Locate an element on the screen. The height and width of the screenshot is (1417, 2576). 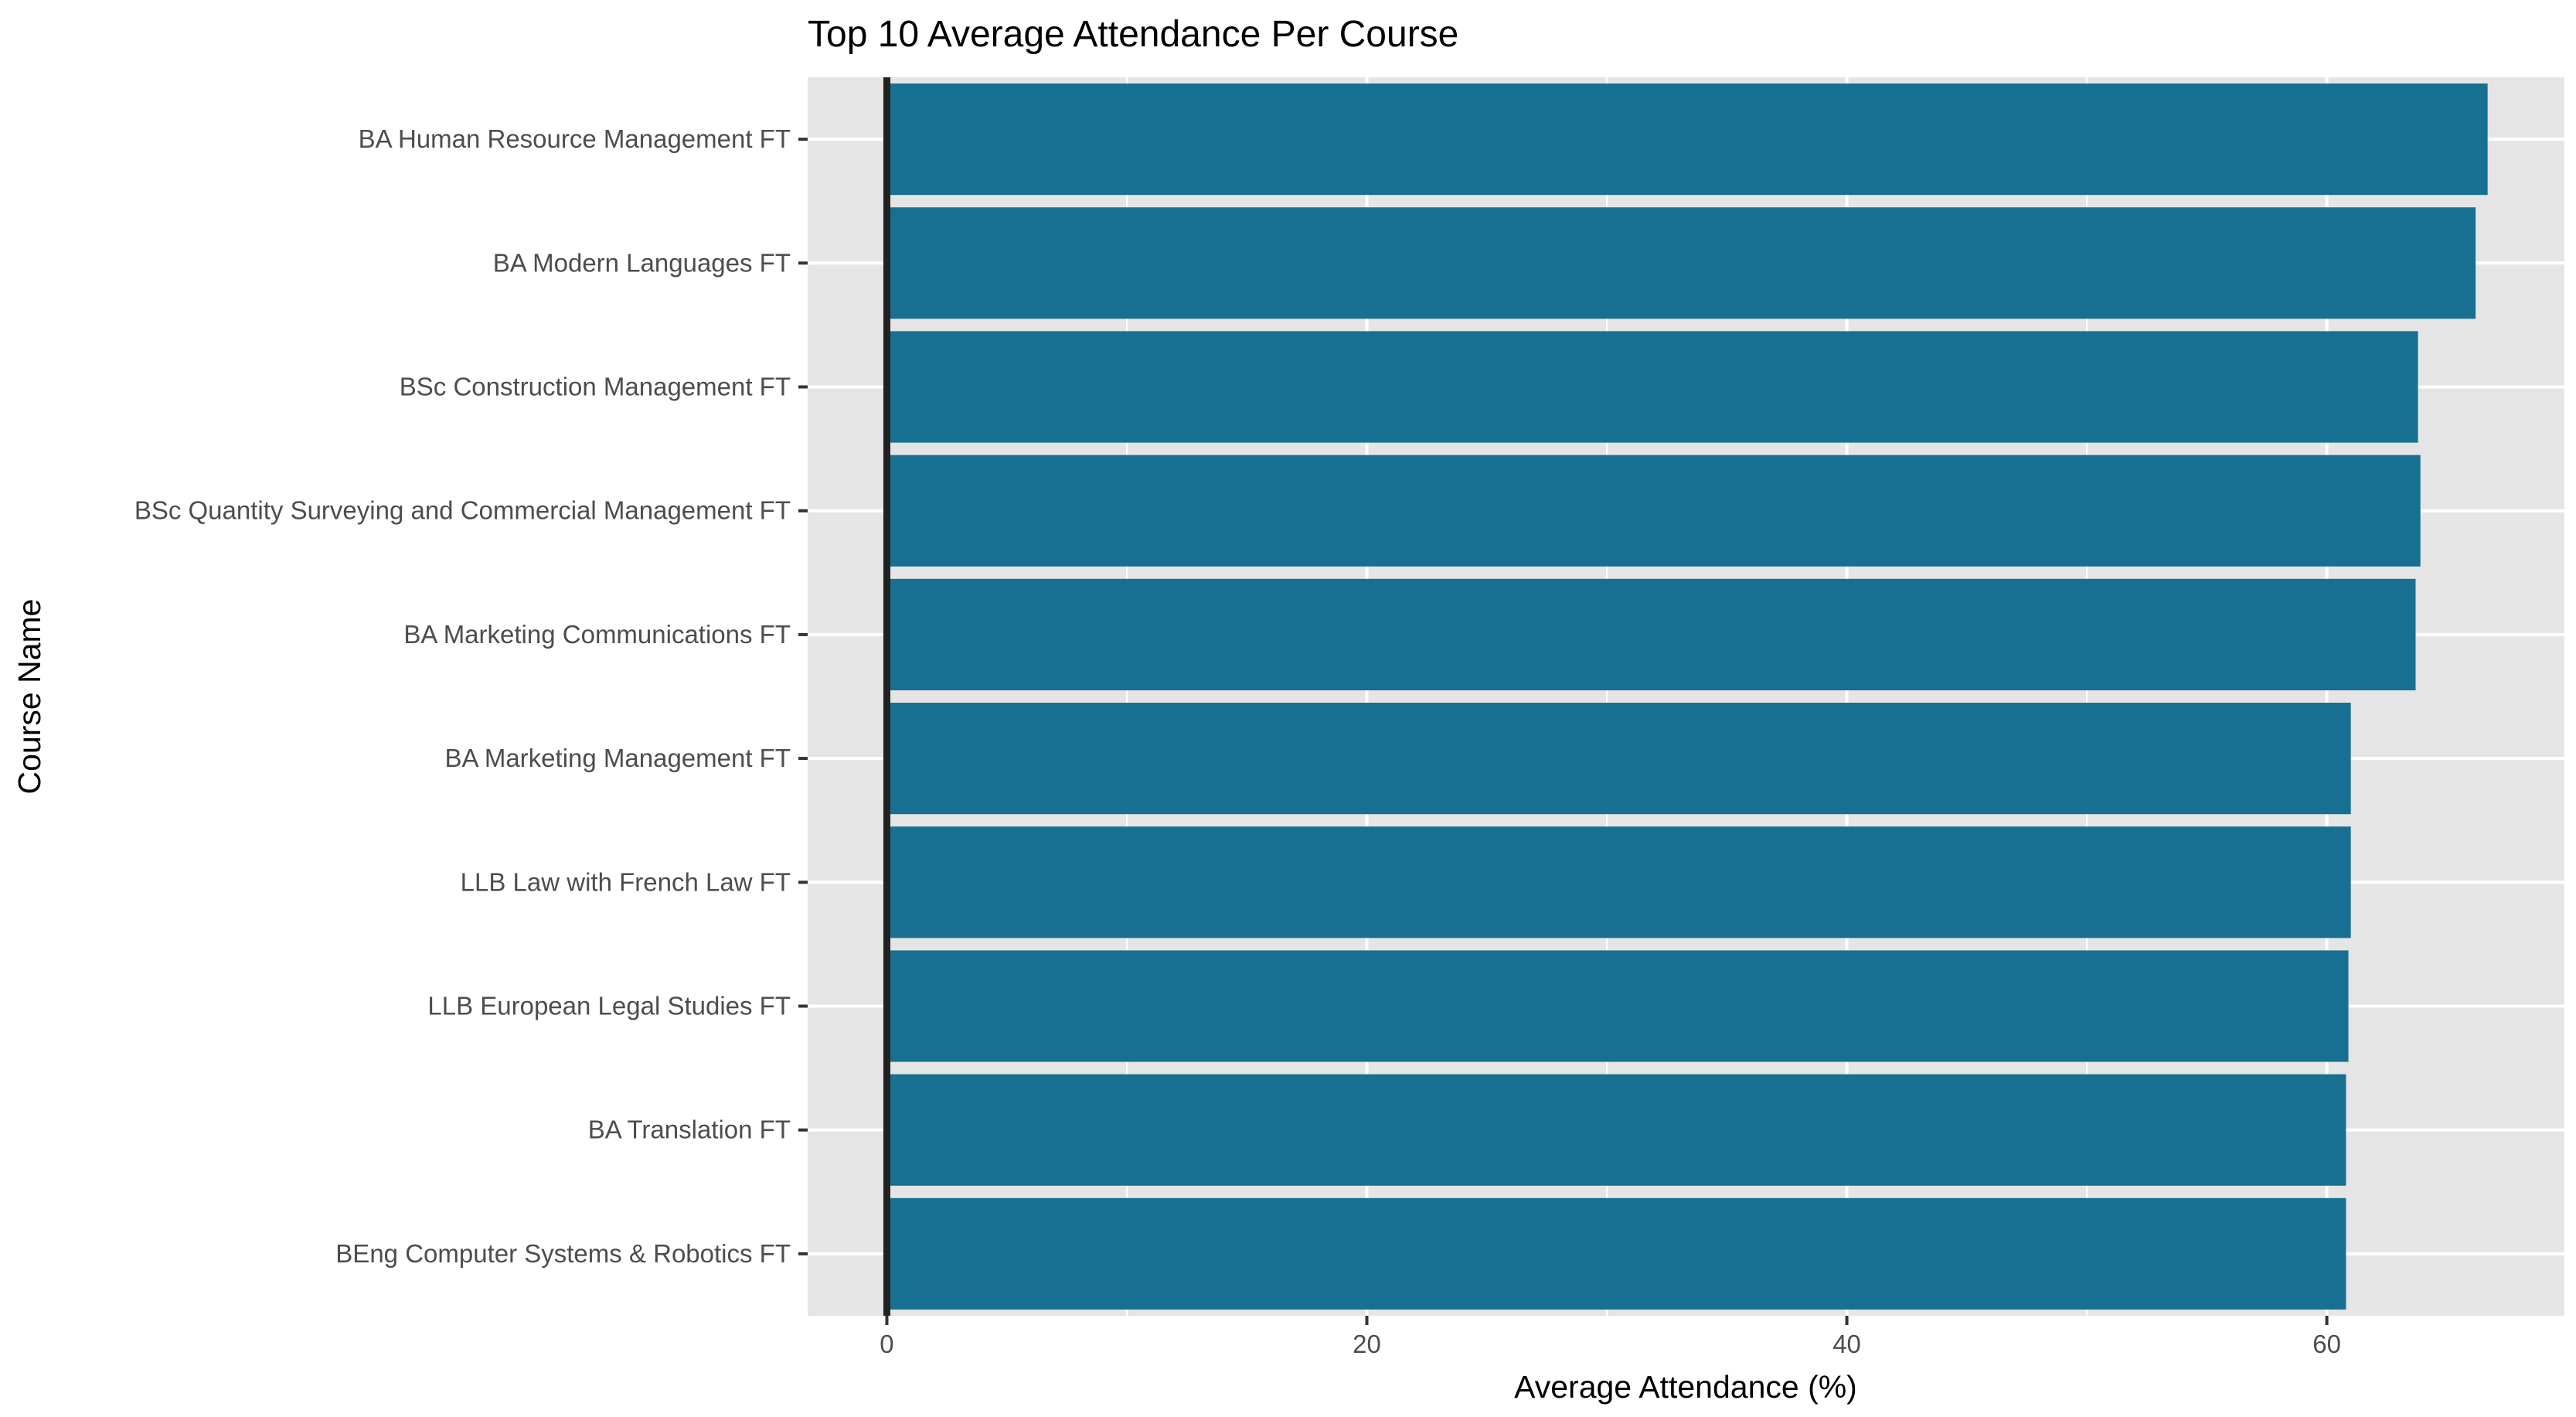
x-tick-label: 20 is located at coordinates (1367, 1344).